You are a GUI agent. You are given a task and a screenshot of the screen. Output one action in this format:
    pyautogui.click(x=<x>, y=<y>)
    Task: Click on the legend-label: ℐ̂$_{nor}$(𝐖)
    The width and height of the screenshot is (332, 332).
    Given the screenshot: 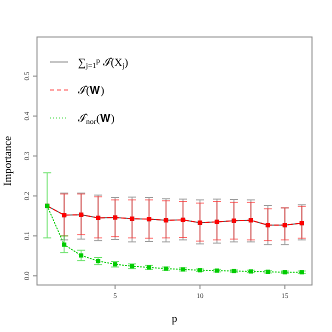 What is the action you would take?
    pyautogui.click(x=96, y=119)
    